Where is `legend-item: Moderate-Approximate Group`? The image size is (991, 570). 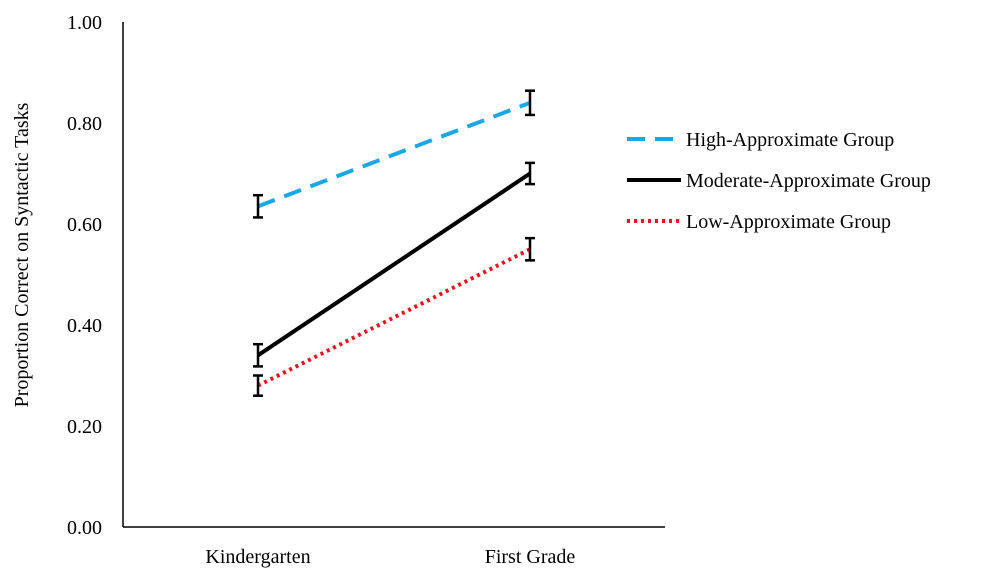
legend-item: Moderate-Approximate Group is located at coordinates (779, 181).